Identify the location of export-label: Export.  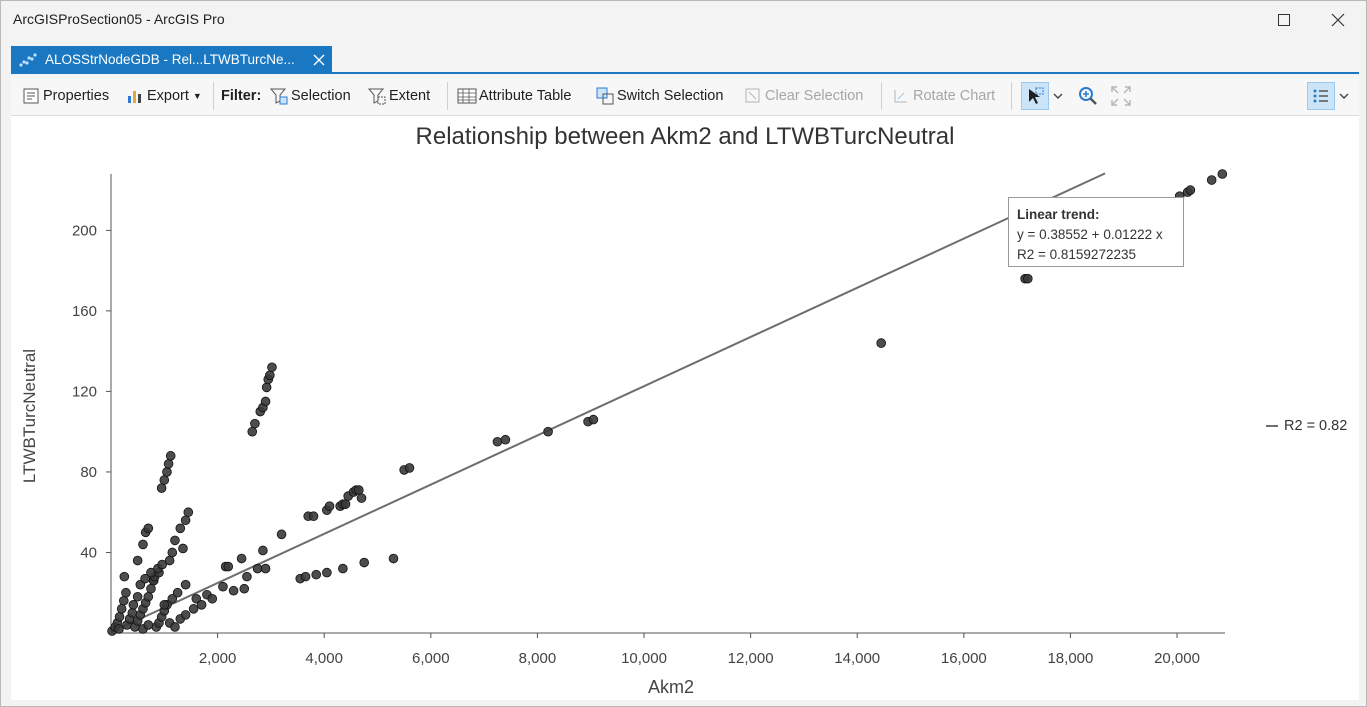
(168, 96).